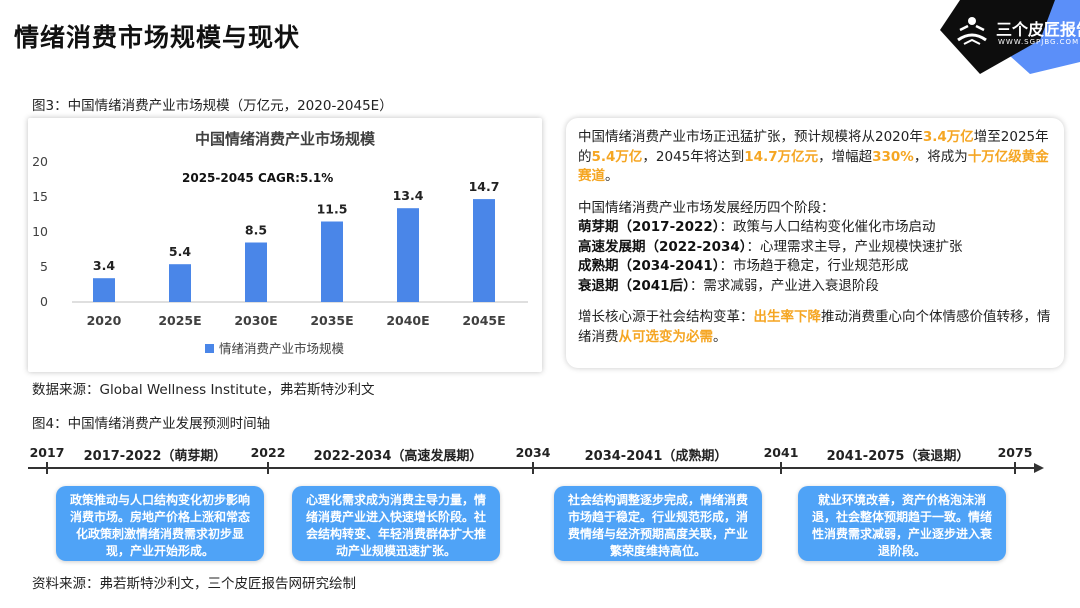 Image resolution: width=1080 pixels, height=608 pixels. I want to click on x-tick-label: 2035E, so click(331, 320).